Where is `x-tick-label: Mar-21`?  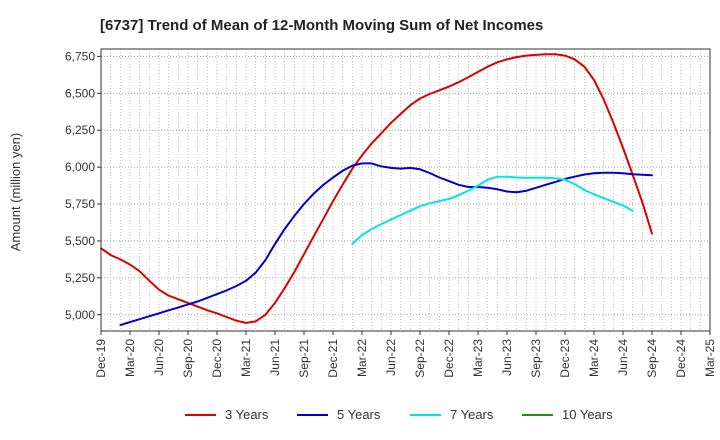 x-tick-label: Mar-21 is located at coordinates (246, 358).